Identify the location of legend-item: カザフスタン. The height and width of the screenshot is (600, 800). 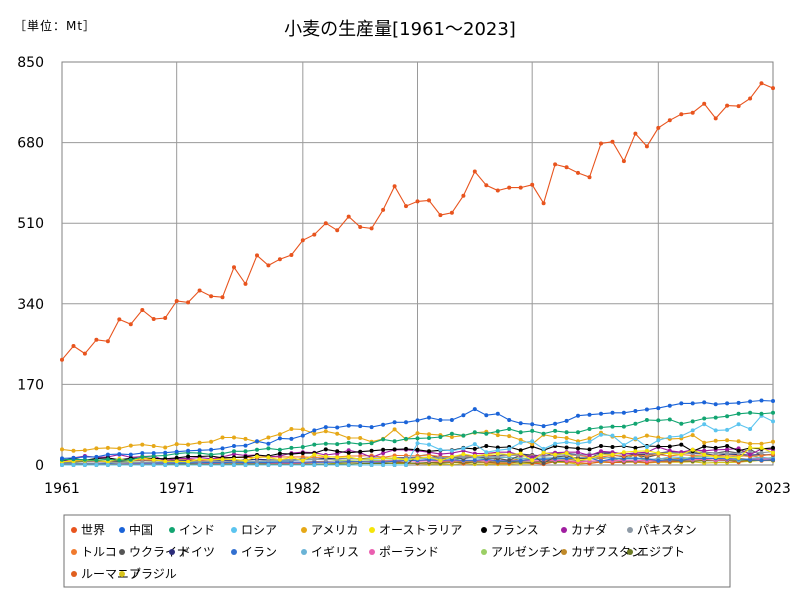
(602, 552).